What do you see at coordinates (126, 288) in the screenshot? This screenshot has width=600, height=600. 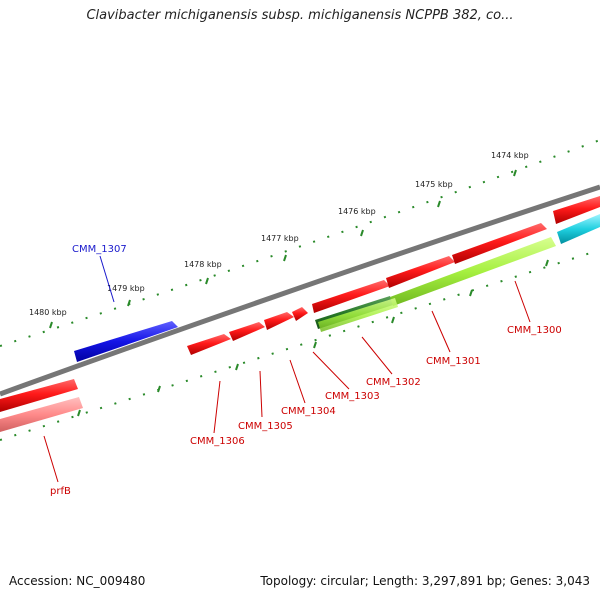 I see `kbp-label-1479: 1479 kbp` at bounding box center [126, 288].